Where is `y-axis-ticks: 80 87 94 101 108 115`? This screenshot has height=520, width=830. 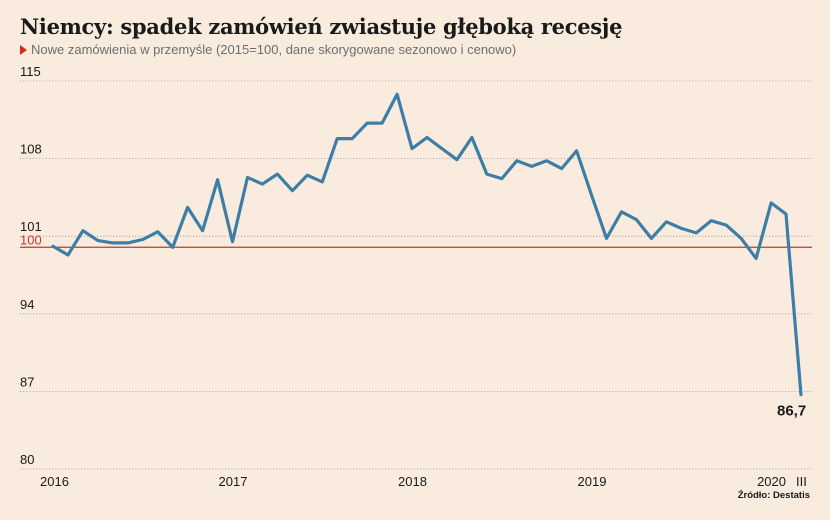
y-axis-ticks: 80 87 94 101 108 115 is located at coordinates (31, 265).